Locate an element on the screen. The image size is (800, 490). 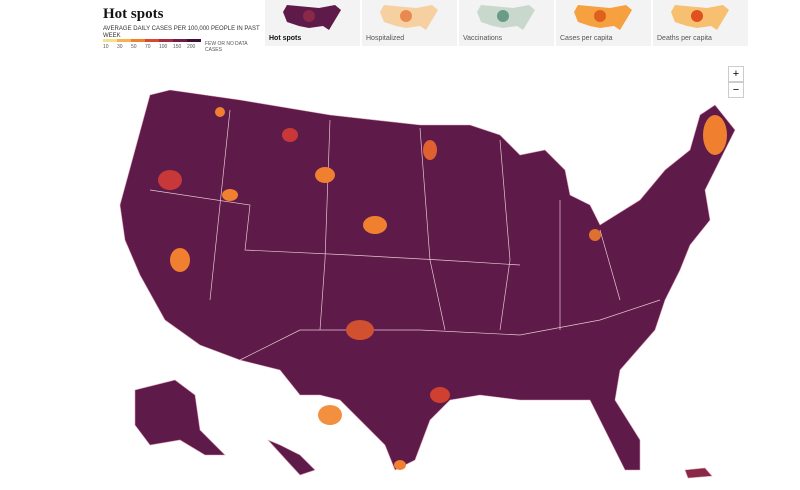
legend-tick: 100 is located at coordinates (163, 47).